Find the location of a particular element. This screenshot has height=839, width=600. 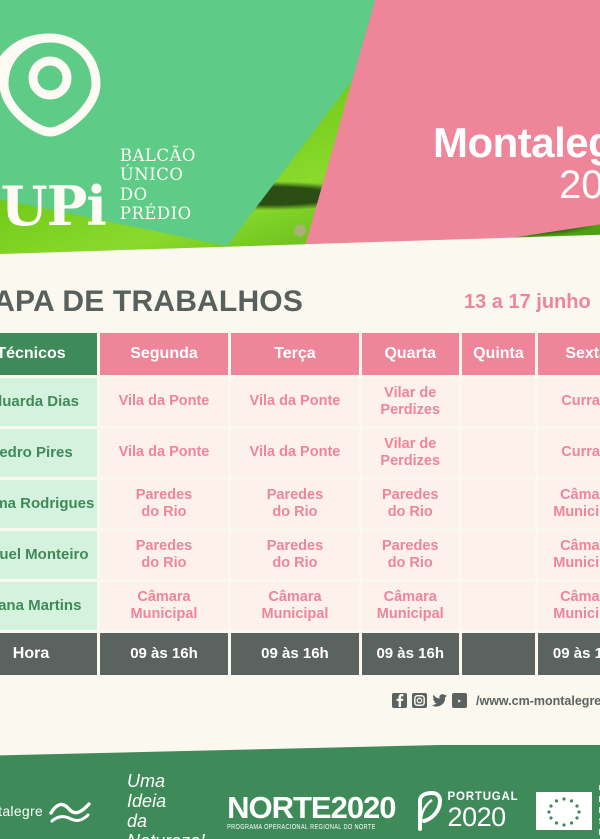

social-links: /www.cm-montalegre.pt is located at coordinates (496, 700).